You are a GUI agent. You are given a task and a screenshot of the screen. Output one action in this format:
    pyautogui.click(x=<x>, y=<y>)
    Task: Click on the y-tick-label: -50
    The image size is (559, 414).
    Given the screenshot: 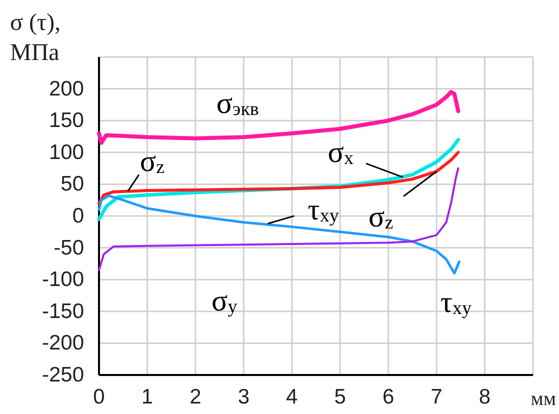 What is the action you would take?
    pyautogui.click(x=69, y=248)
    